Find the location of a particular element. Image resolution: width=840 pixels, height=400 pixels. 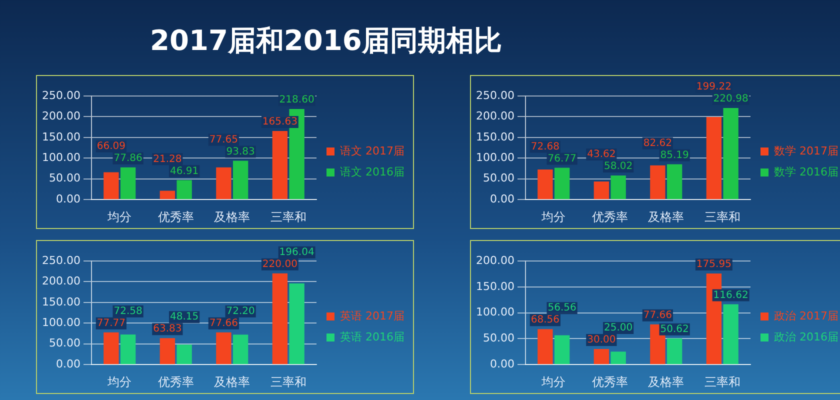

legend-label: 政治 2016届 is located at coordinates (806, 337).